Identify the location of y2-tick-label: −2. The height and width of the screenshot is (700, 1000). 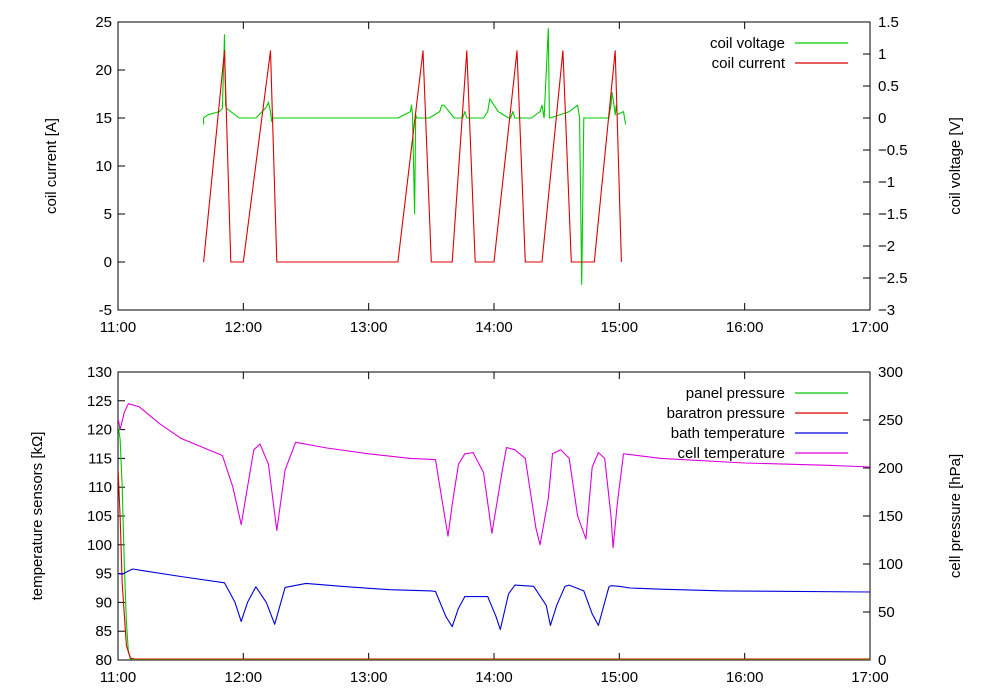
(886, 246).